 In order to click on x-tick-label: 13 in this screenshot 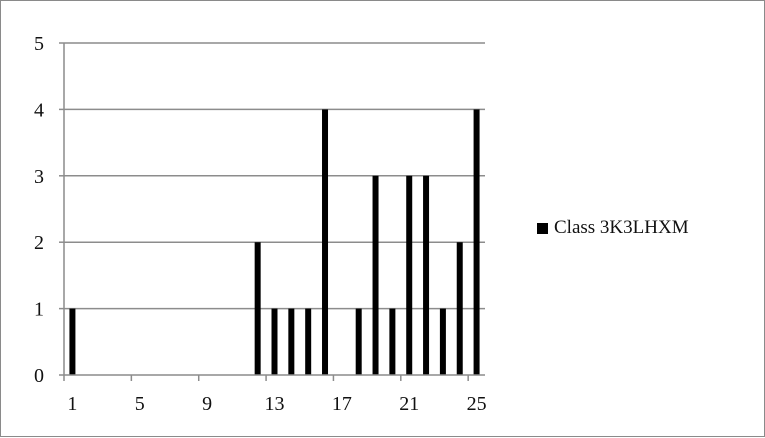, I will do `click(275, 404)`.